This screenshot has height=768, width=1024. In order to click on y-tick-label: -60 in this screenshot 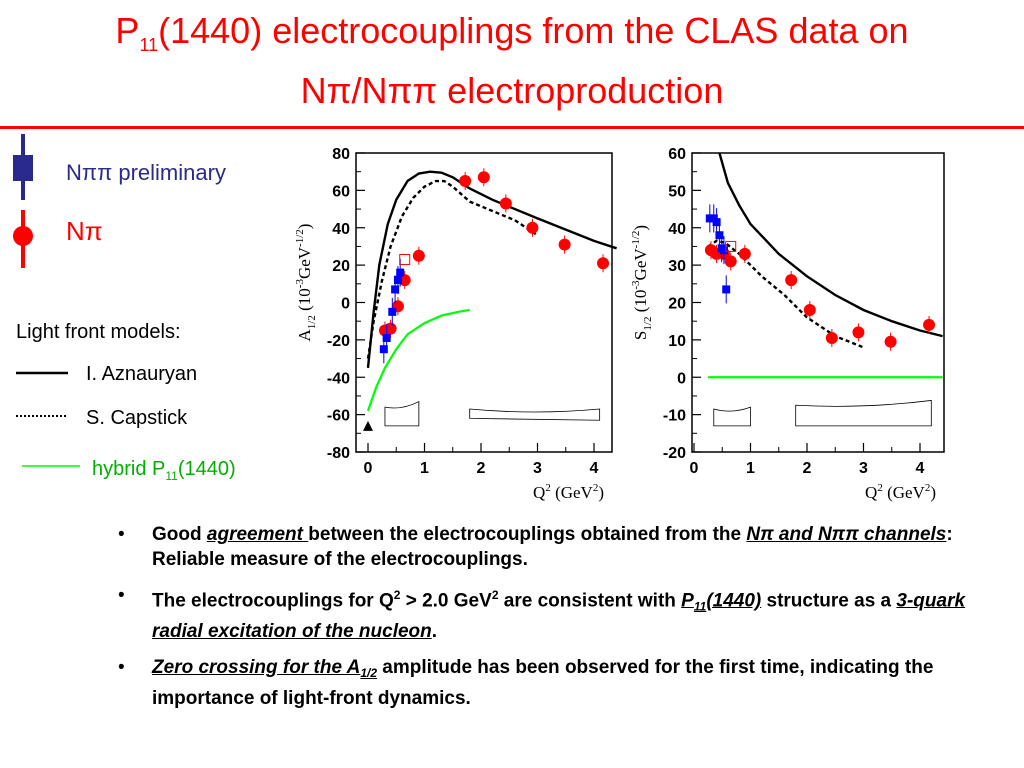, I will do `click(338, 416)`.